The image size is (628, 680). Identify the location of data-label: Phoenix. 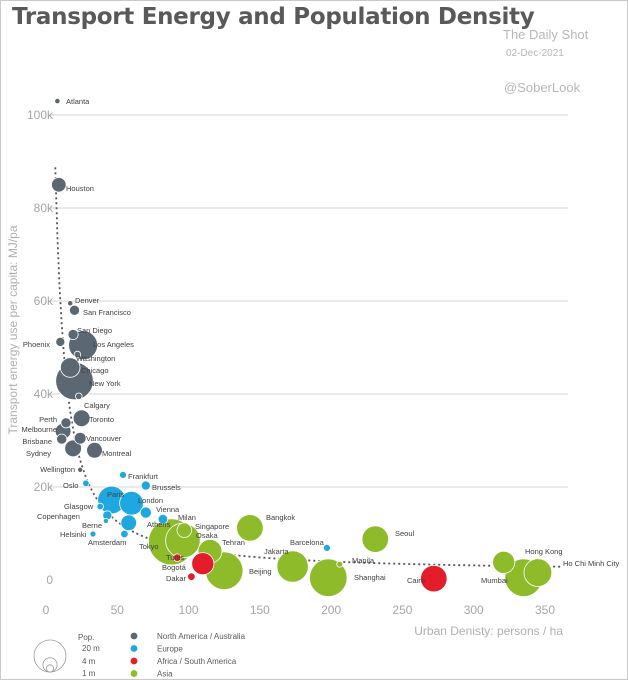
(36, 344).